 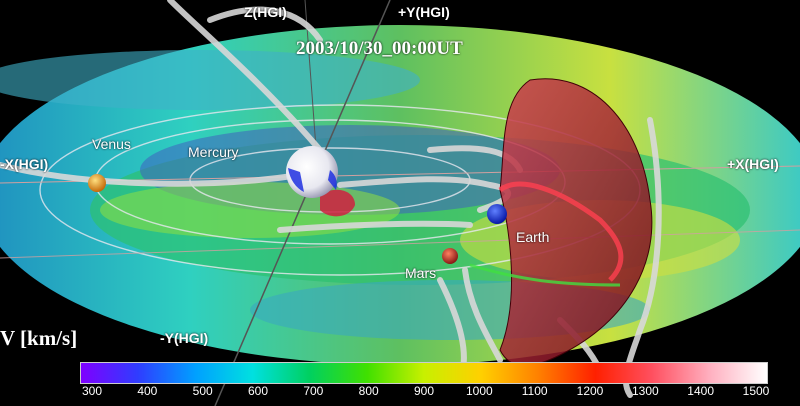 What do you see at coordinates (533, 237) in the screenshot?
I see `earth-label: Earth` at bounding box center [533, 237].